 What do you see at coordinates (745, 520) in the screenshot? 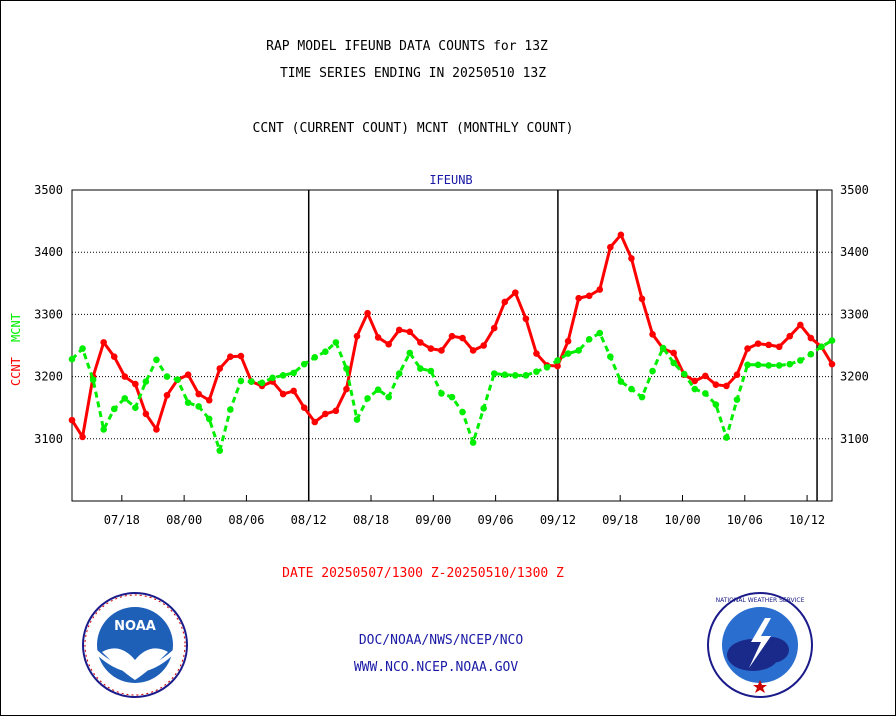
I see `x-tick-label: 10/06` at bounding box center [745, 520].